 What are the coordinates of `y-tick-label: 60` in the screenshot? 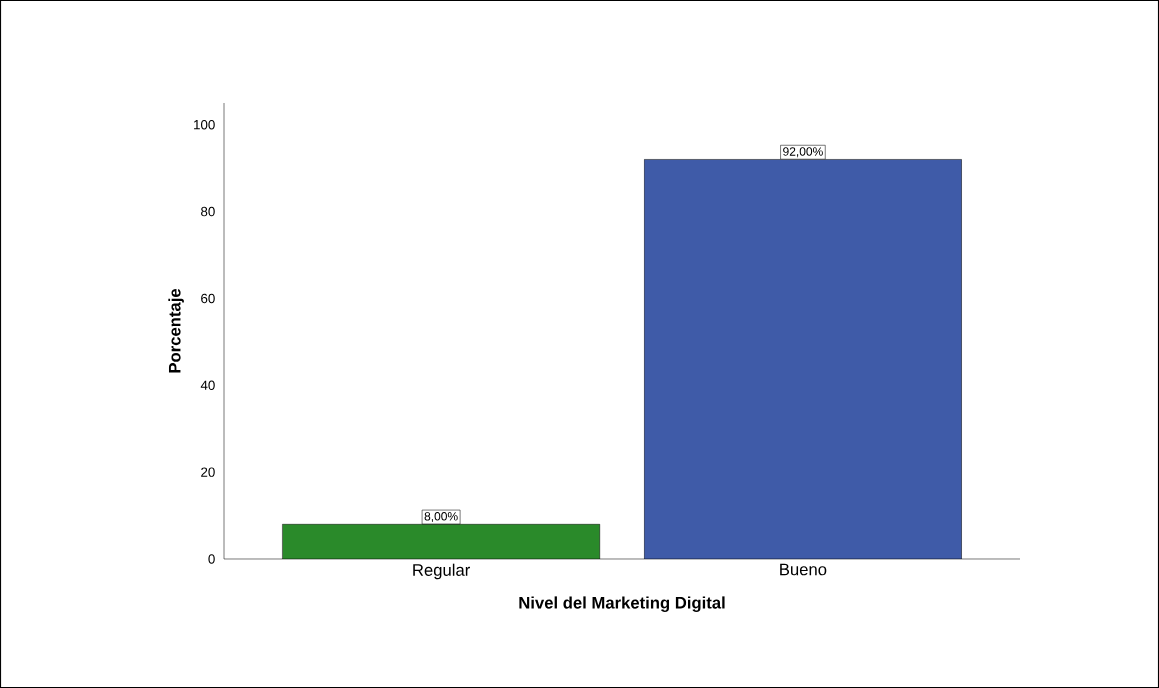 It's located at (208, 298).